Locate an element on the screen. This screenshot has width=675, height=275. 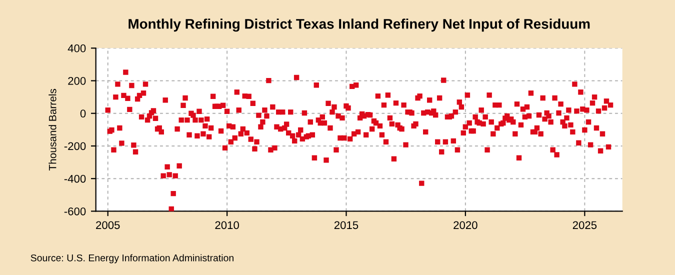
chart-title: Monthly Refining District Texas Inland Refinery Net Input of Residuum is located at coordinates (359, 25).